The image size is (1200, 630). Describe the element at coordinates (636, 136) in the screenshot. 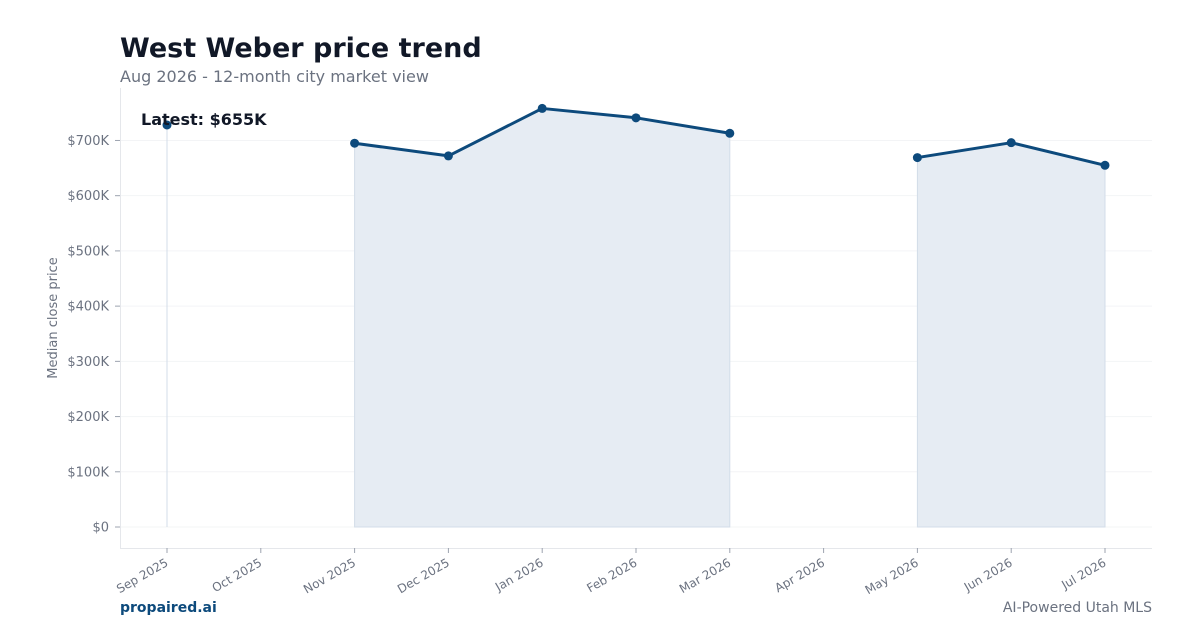

I see `series-points` at that location.